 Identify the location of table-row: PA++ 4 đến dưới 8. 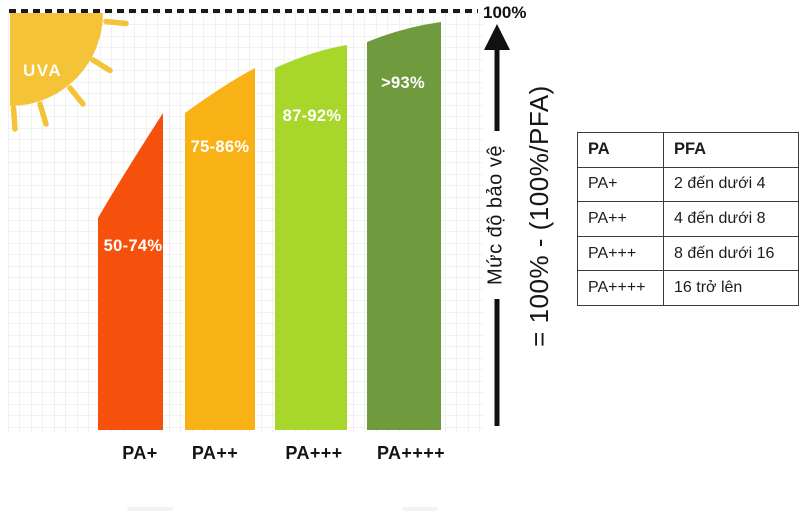
(688, 219).